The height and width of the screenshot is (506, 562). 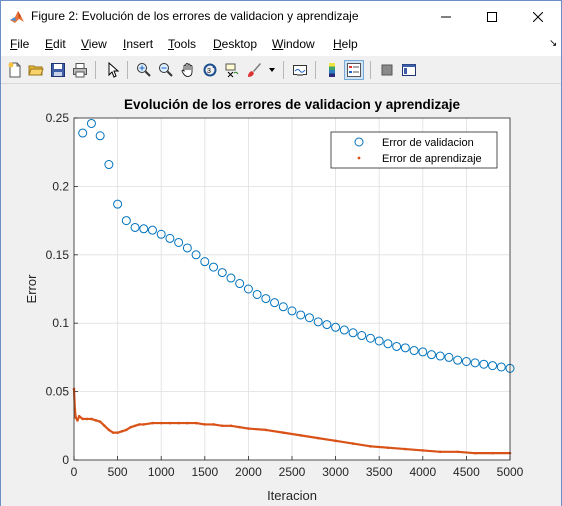 I want to click on brush-dropdown-icon, so click(x=272, y=70).